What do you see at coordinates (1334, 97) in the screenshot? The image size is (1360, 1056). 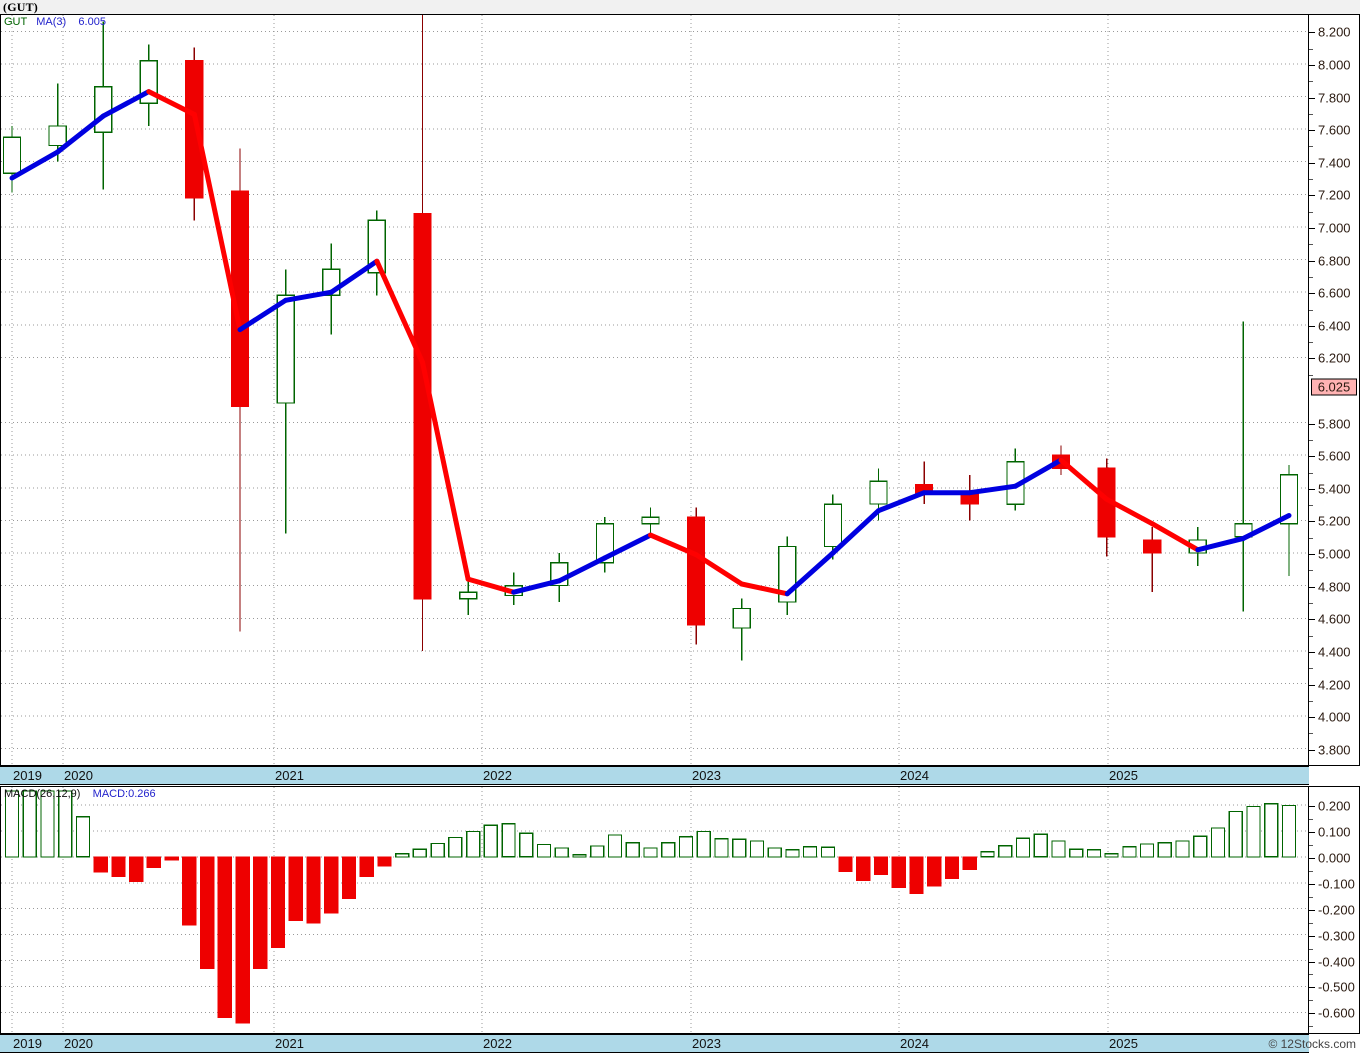 I see `price-tick-label: 7.800` at bounding box center [1334, 97].